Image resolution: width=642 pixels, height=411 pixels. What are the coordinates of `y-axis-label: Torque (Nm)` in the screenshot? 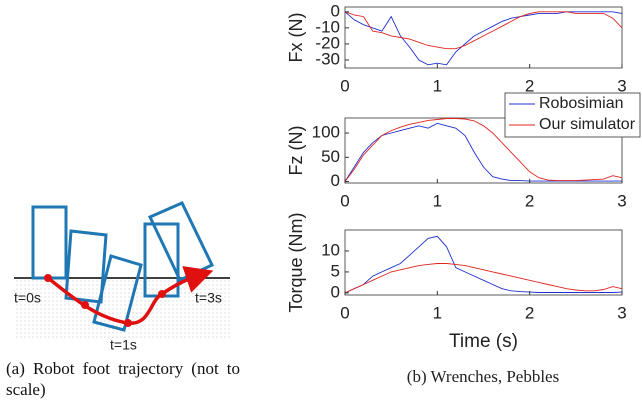 It's located at (296, 262).